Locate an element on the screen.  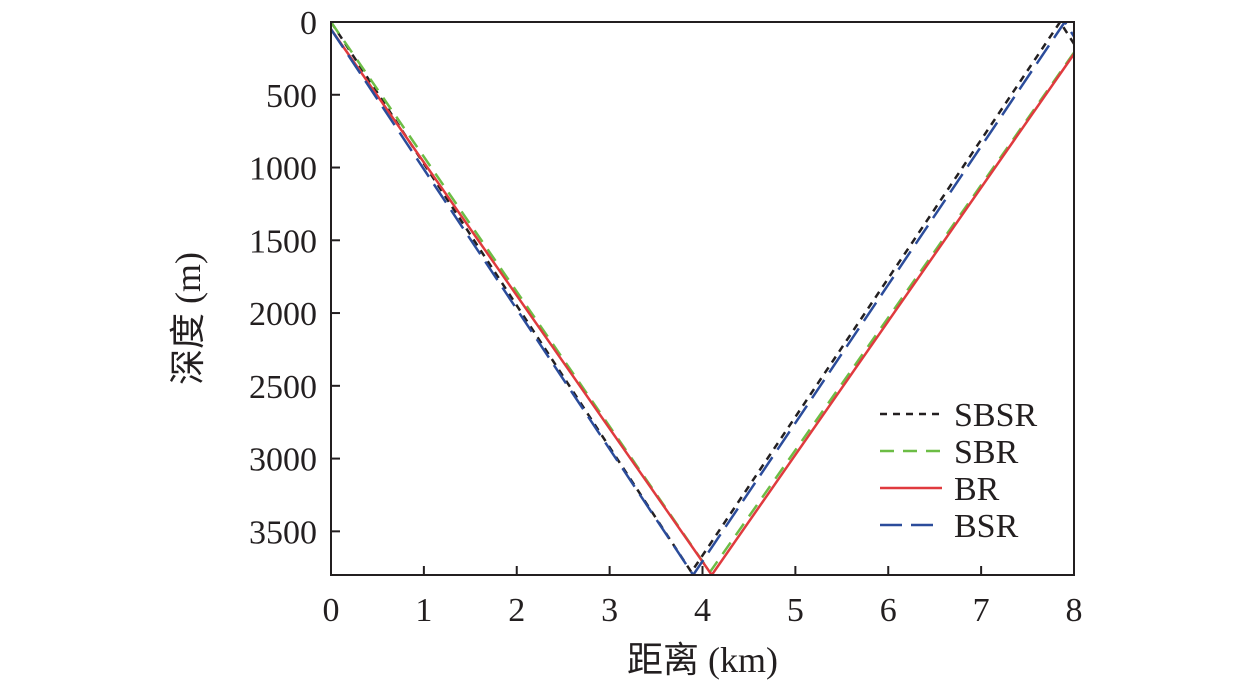
x-tick-label: 4 is located at coordinates (702, 610).